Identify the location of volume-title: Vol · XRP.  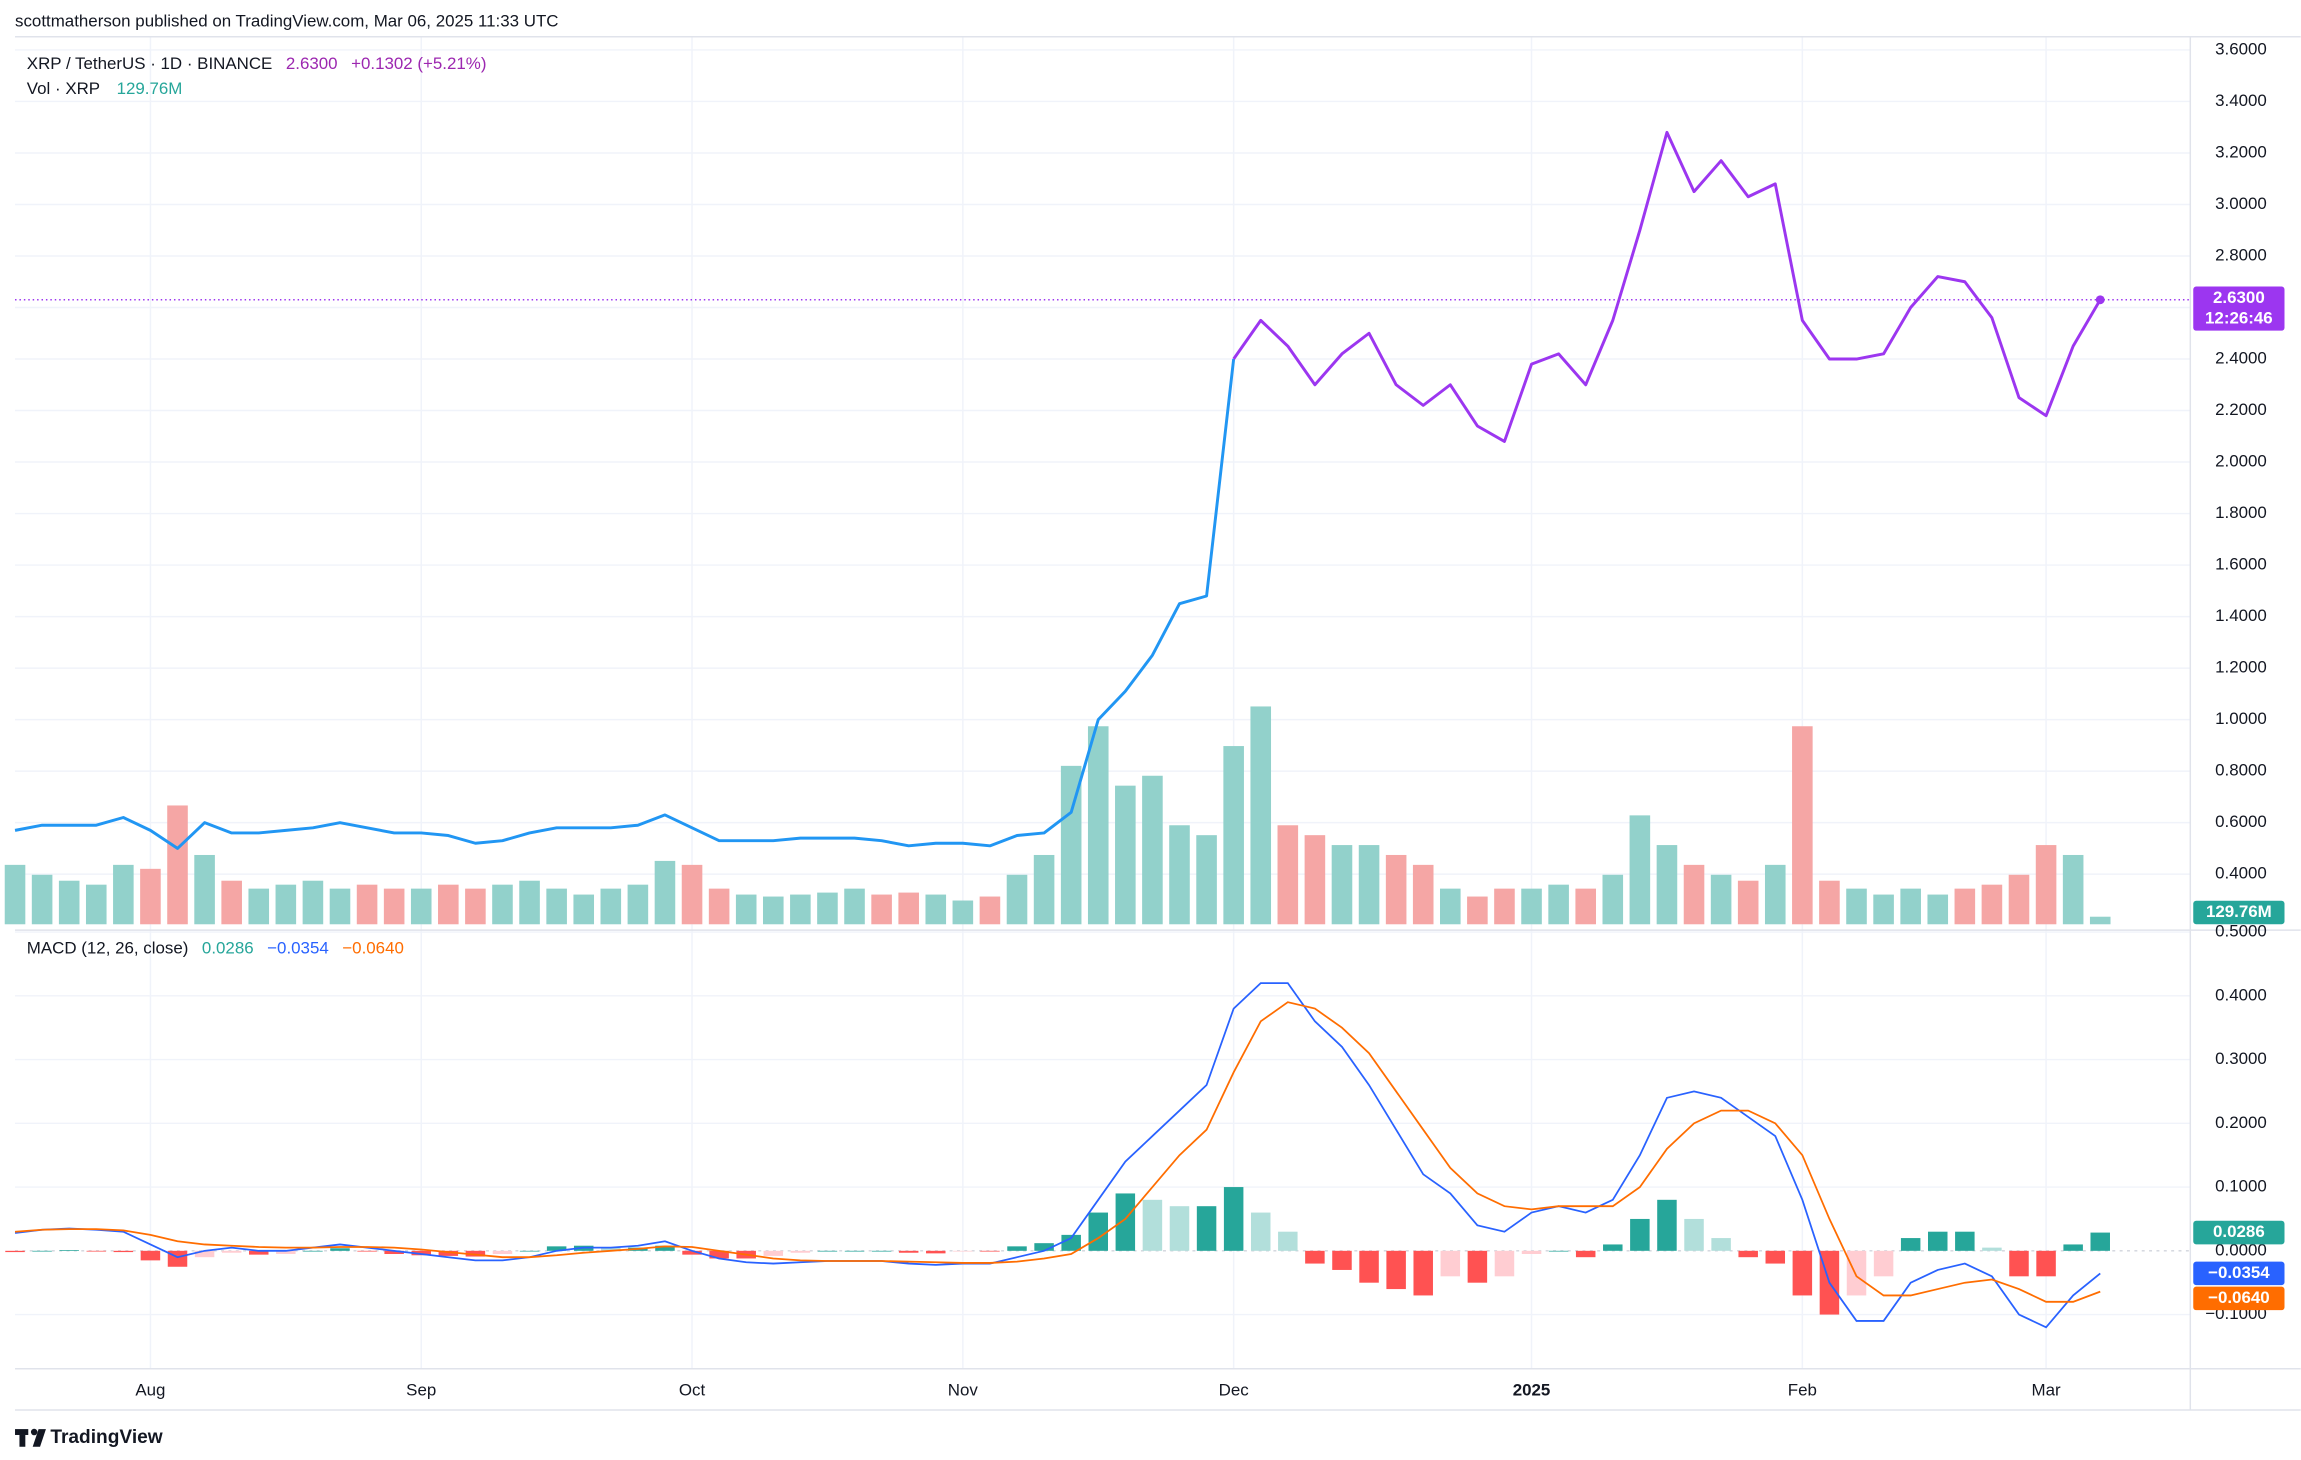
(63, 88).